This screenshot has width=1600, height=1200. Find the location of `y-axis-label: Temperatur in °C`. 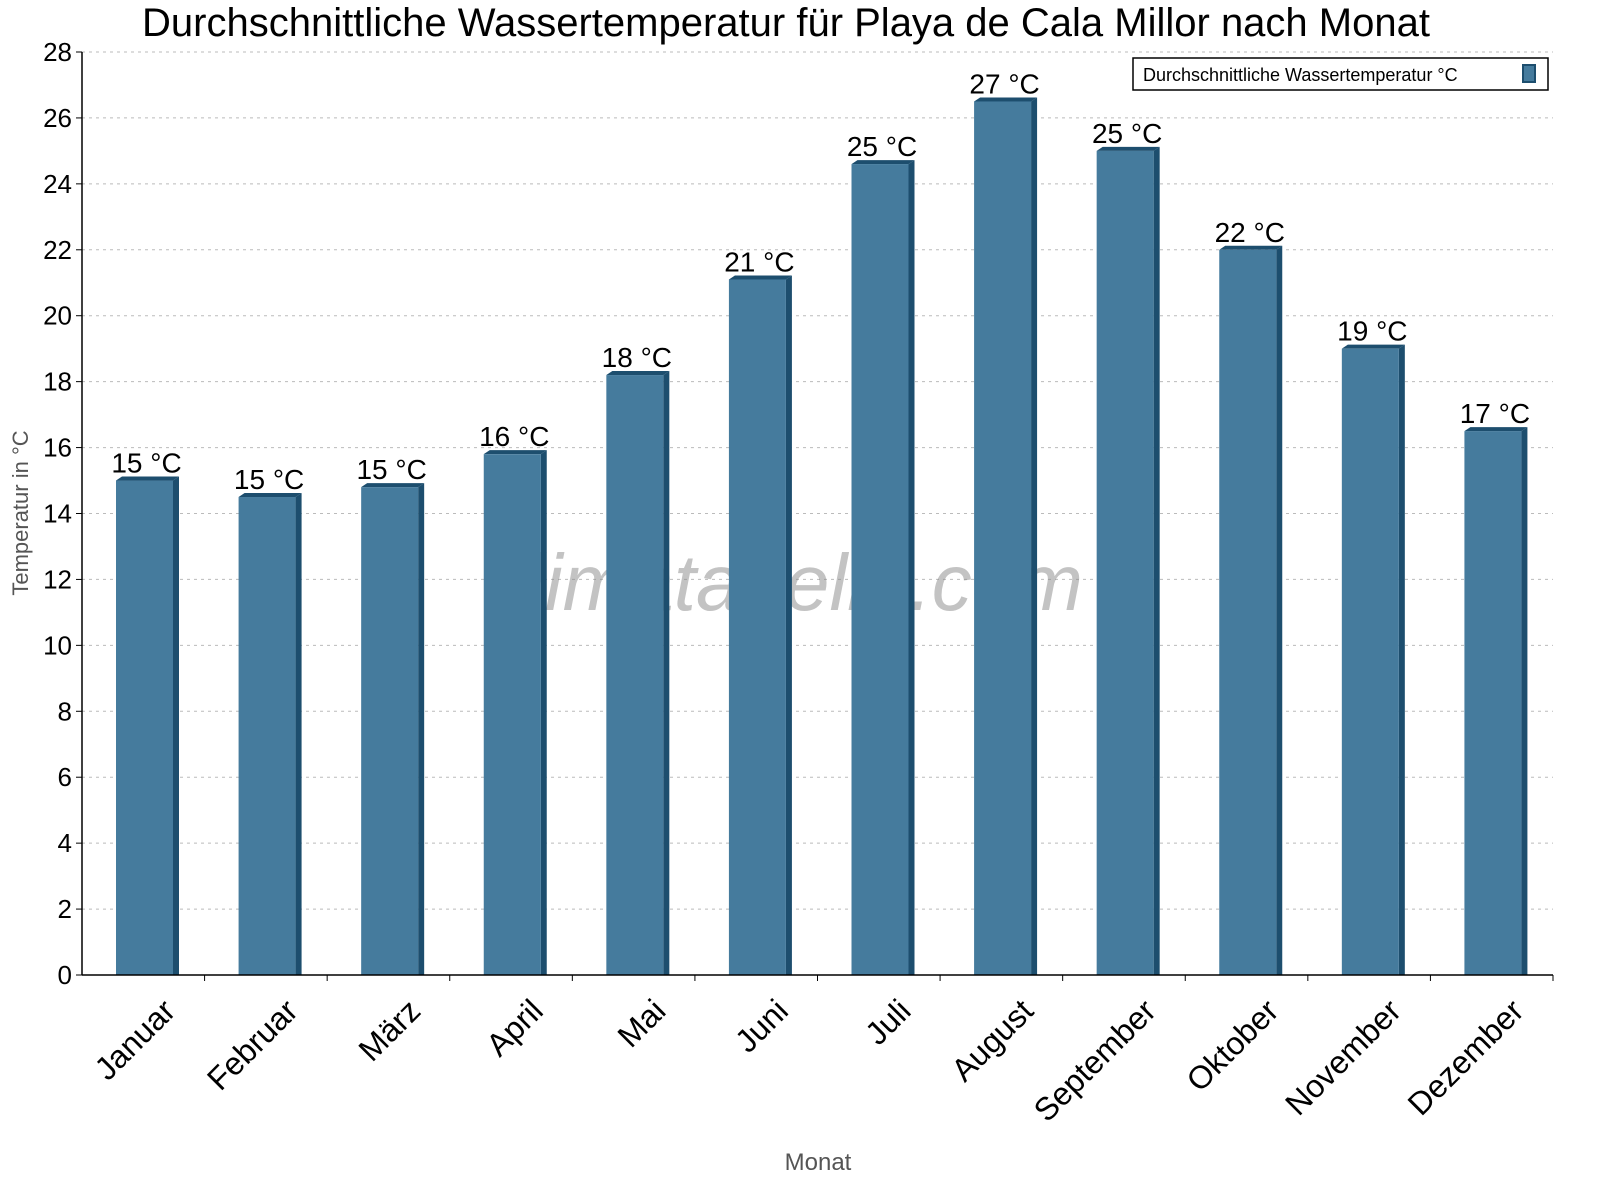

y-axis-label: Temperatur in °C is located at coordinates (20, 512).